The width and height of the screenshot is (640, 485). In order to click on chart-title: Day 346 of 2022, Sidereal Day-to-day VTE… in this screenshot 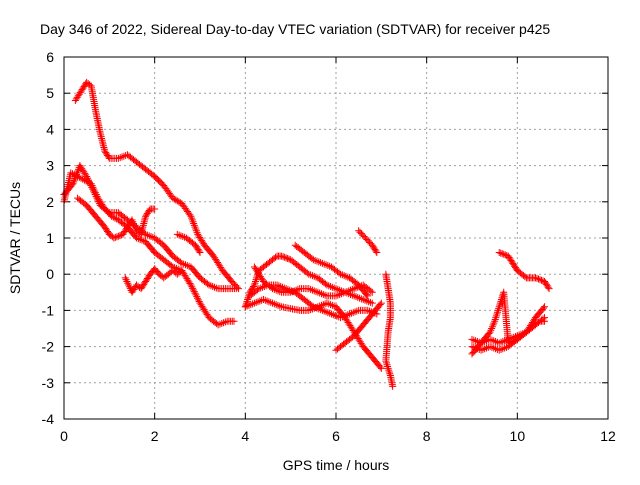, I will do `click(295, 29)`.